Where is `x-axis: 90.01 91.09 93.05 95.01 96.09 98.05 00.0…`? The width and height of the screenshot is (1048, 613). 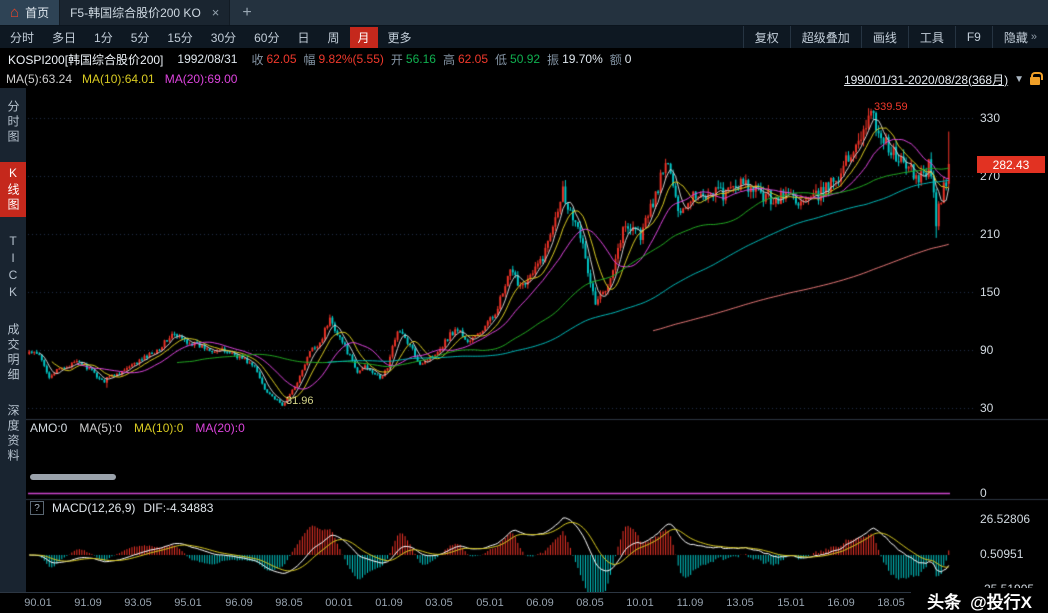 x-axis: 90.01 91.09 93.05 95.01 96.09 98.05 00.0… is located at coordinates (524, 602).